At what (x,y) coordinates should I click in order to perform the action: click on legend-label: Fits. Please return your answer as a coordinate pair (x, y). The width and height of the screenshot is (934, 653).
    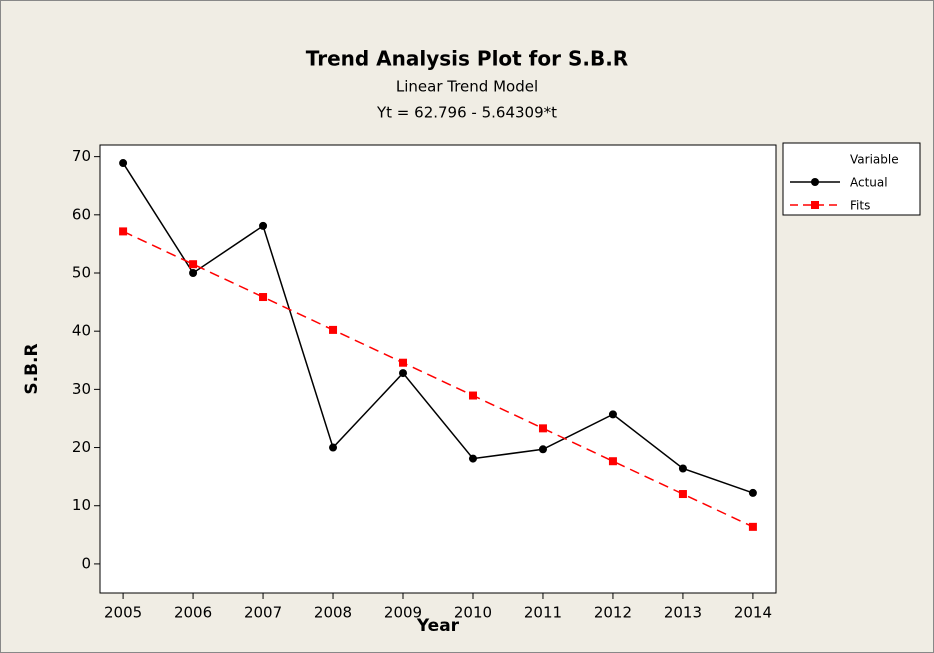
    Looking at the image, I should click on (860, 206).